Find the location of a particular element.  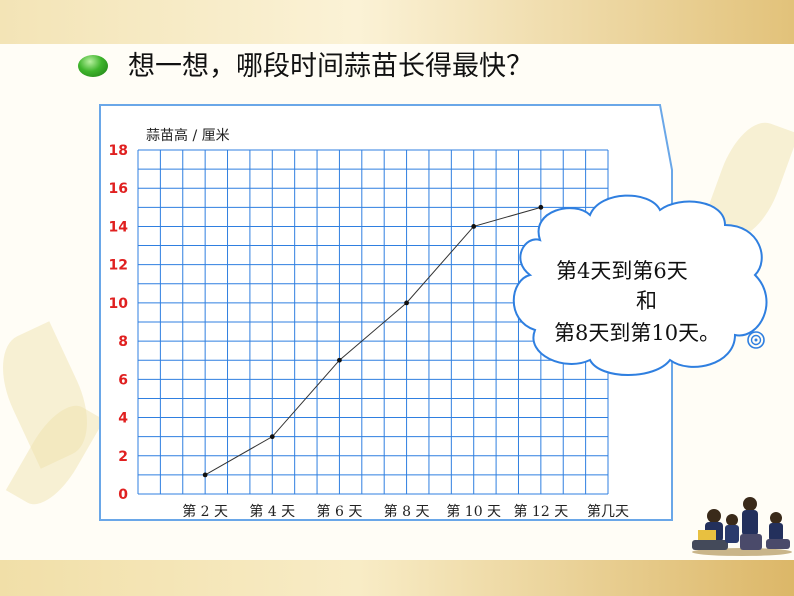

x-tick-label: 第 8 天 is located at coordinates (407, 511).